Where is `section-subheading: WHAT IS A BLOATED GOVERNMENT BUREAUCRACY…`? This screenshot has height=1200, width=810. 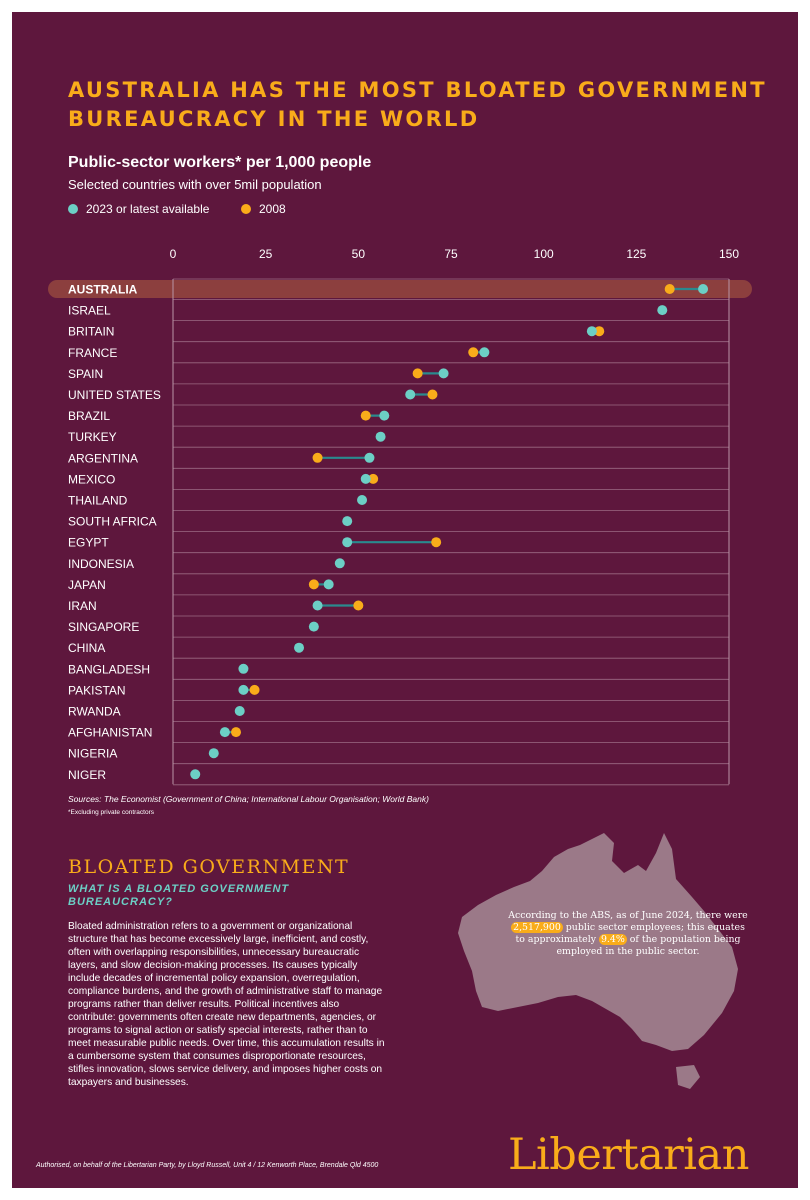 section-subheading: WHAT IS A BLOATED GOVERNMENT BUREAUCRACY… is located at coordinates (179, 895).